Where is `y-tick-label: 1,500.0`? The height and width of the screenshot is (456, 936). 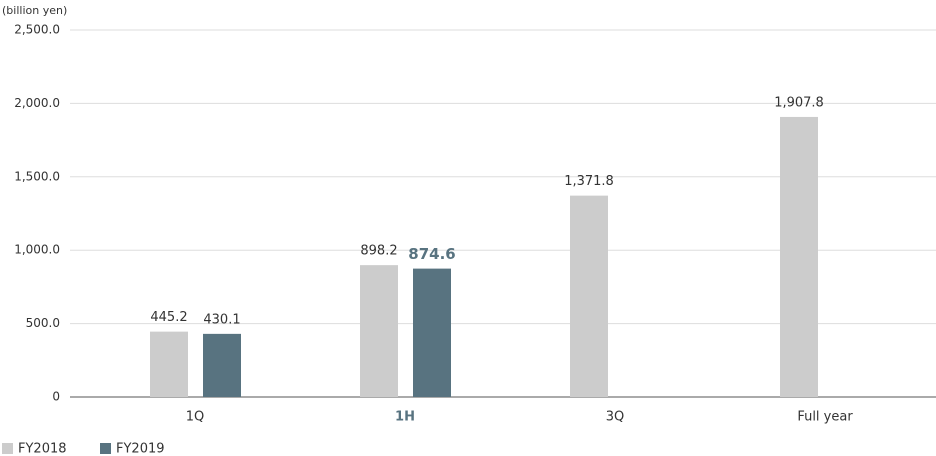
y-tick-label: 1,500.0 is located at coordinates (37, 176).